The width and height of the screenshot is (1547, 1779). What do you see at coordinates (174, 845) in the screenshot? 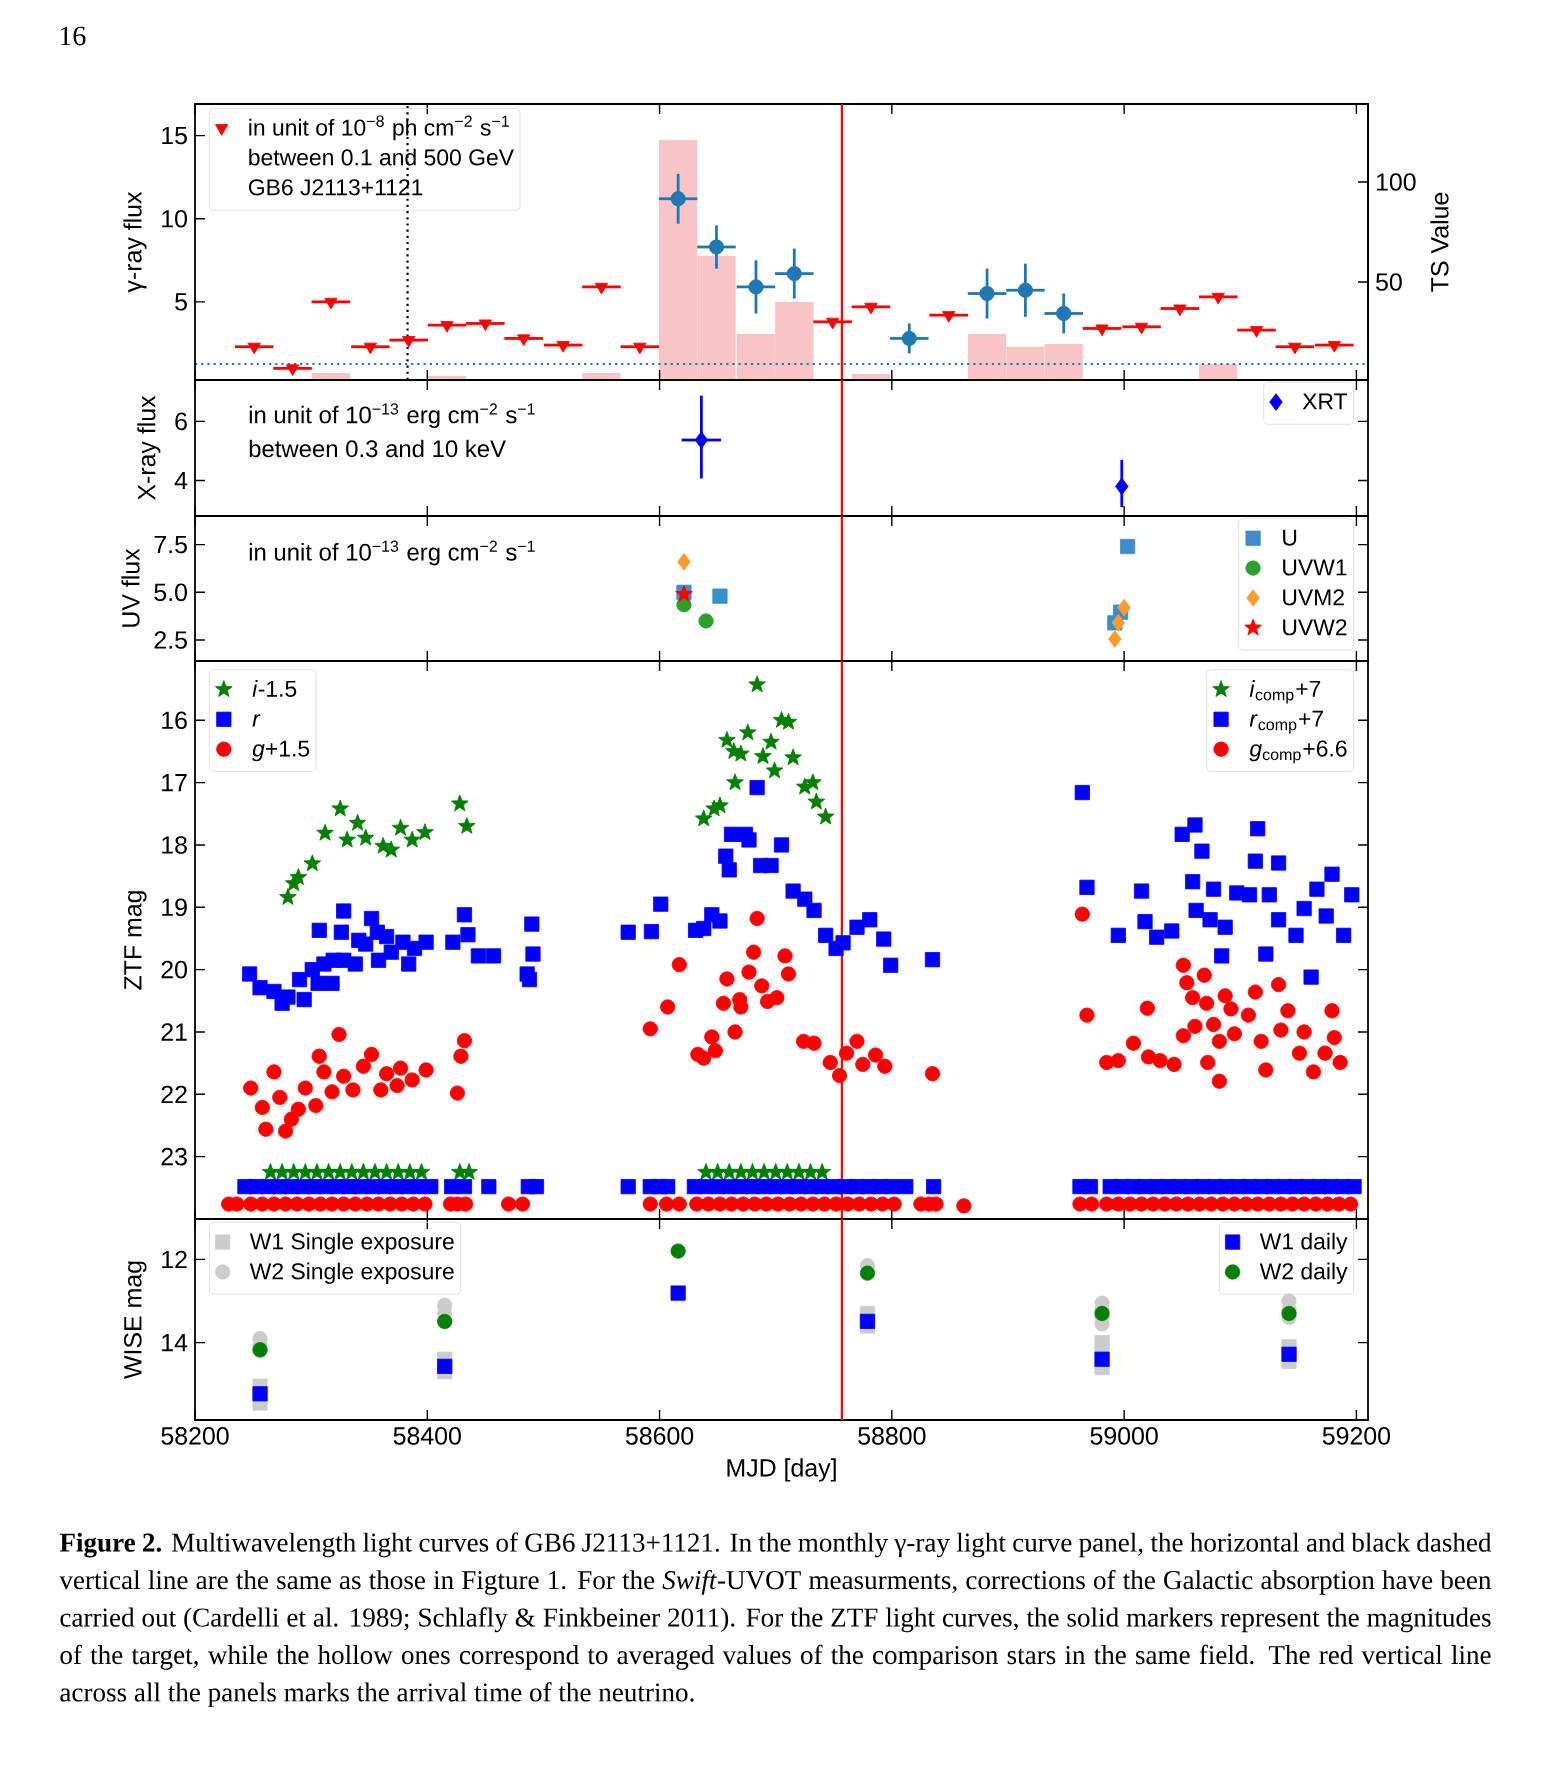
I see `y-tick-label: 18` at bounding box center [174, 845].